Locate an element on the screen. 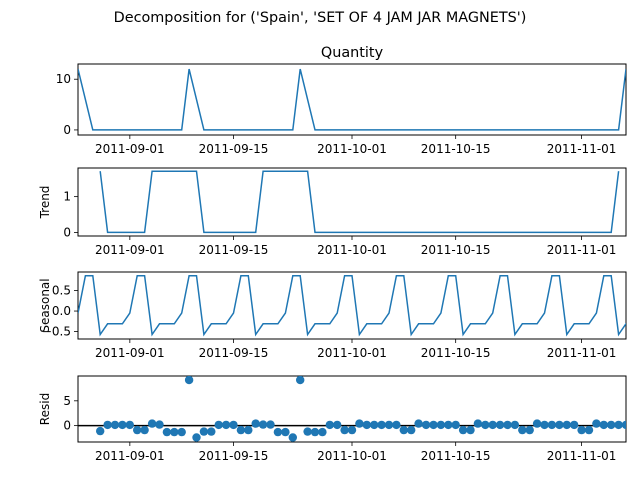 This screenshot has width=640, height=480. chart-resid-xtick-label: 2011-09-01 is located at coordinates (130, 456).